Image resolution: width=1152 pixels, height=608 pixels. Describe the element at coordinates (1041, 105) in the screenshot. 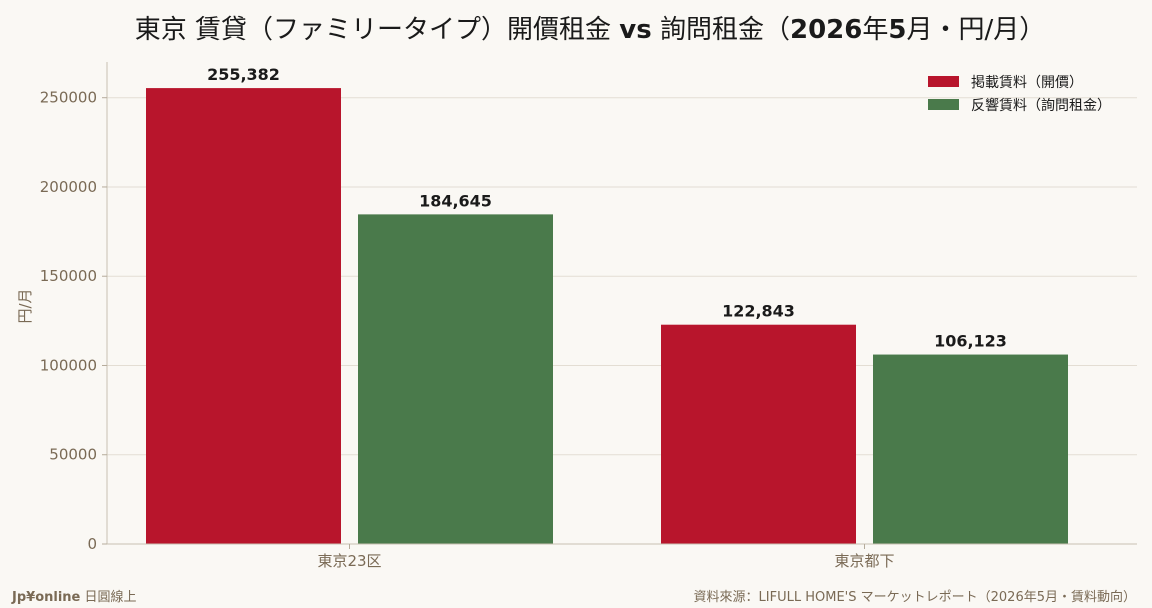

I see `legend-label: 反響賃料（詢問租金）` at that location.